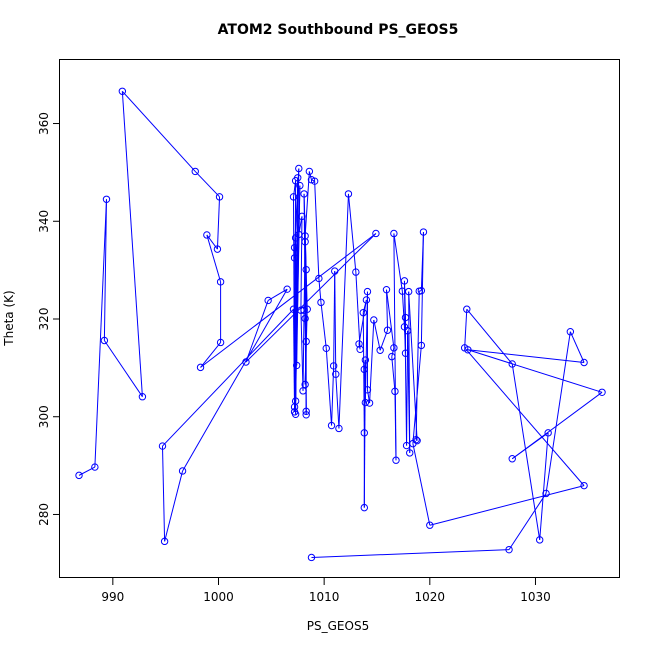 Image resolution: width=650 pixels, height=650 pixels. I want to click on y-tick-label: 300, so click(44, 416).